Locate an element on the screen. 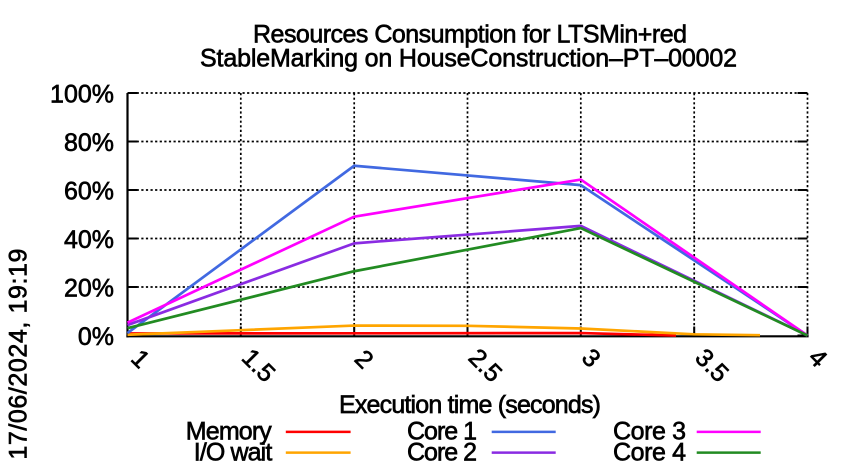  svg-text: 100% is located at coordinates (82, 94).